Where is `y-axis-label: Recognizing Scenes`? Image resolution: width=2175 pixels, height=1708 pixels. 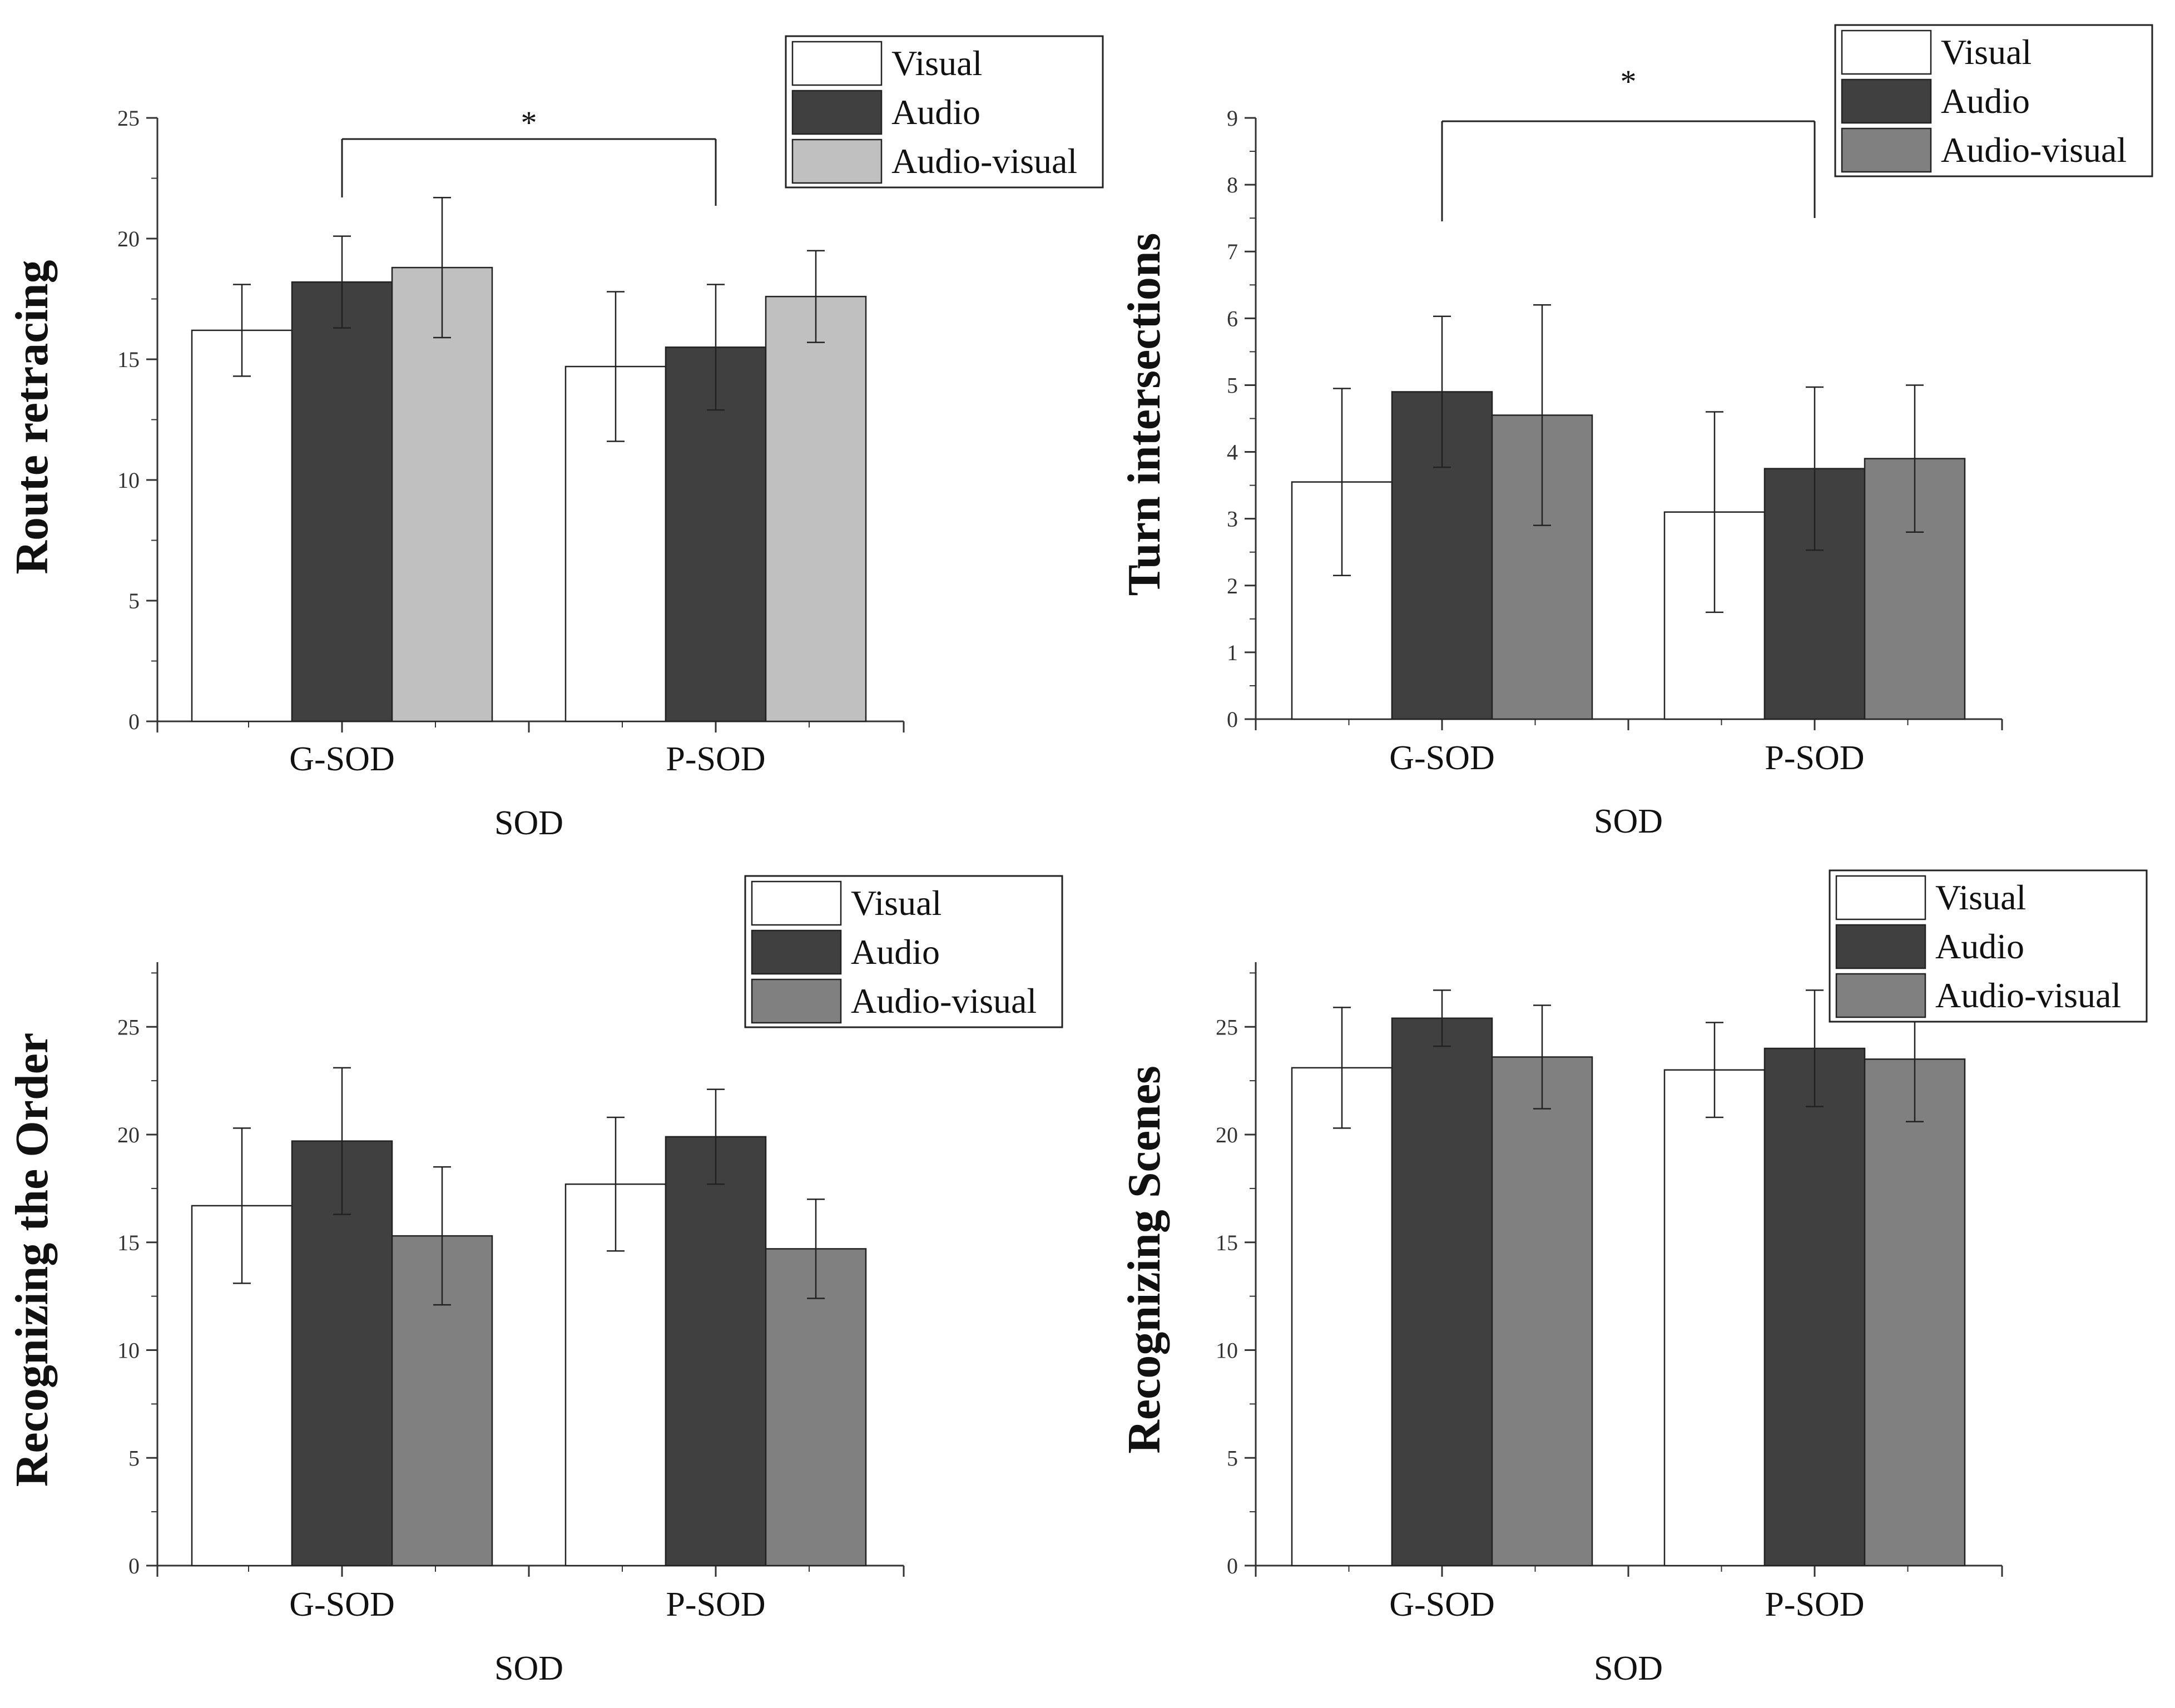
y-axis-label: Recognizing Scenes is located at coordinates (1144, 1260).